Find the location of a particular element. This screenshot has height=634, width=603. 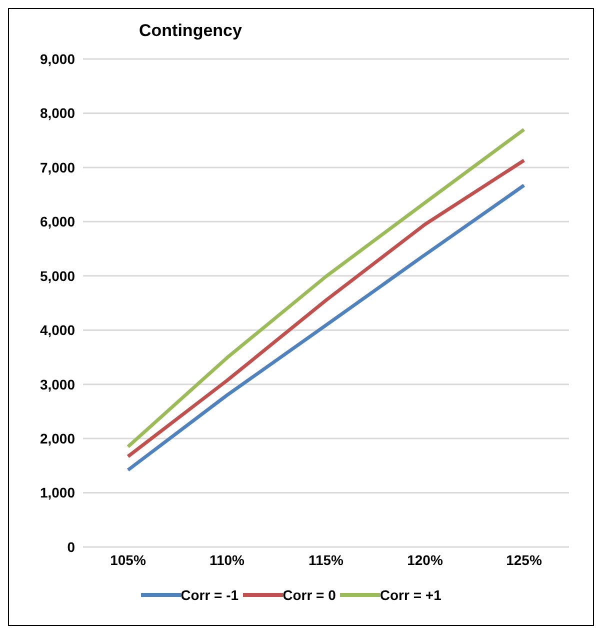

y-tick-label: 9,000 is located at coordinates (58, 58).